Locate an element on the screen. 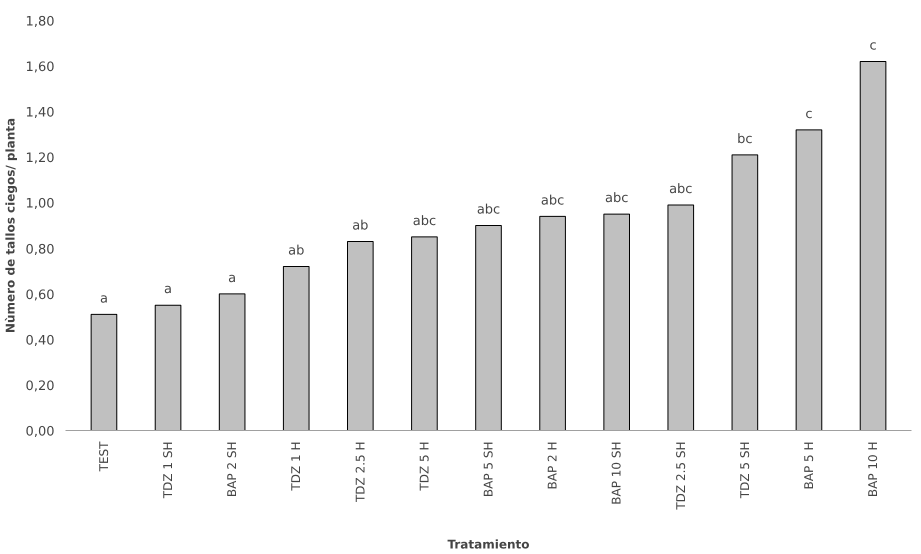  y-axis-title: Nùmero de tallos ciegos/ planta is located at coordinates (11, 226).